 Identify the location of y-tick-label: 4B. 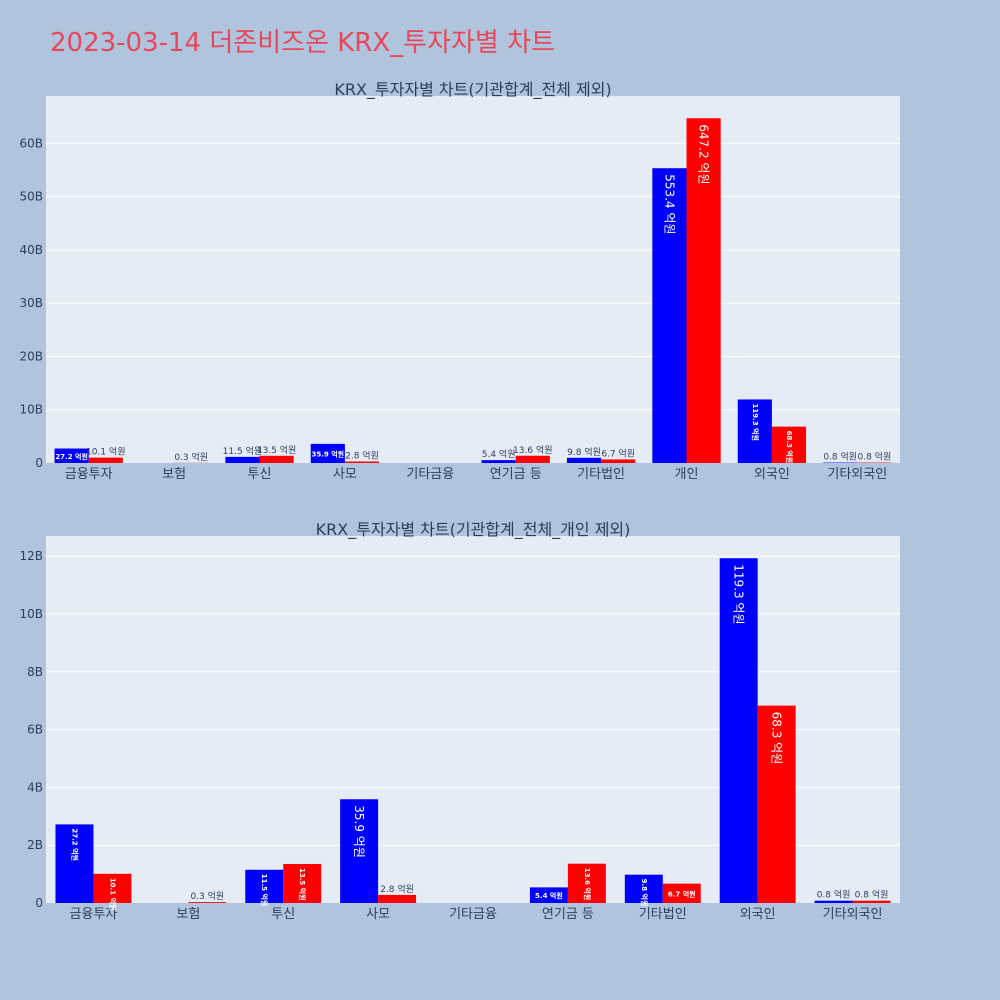
(35, 787).